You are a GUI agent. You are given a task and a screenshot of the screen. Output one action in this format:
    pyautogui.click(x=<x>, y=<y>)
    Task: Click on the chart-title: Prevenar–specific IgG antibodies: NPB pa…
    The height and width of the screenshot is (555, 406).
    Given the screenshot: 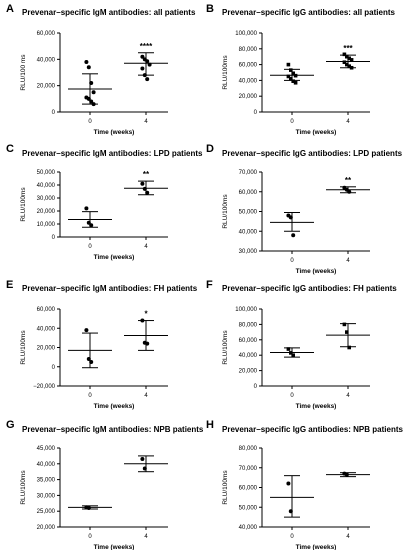 What is the action you would take?
    pyautogui.click(x=312, y=429)
    